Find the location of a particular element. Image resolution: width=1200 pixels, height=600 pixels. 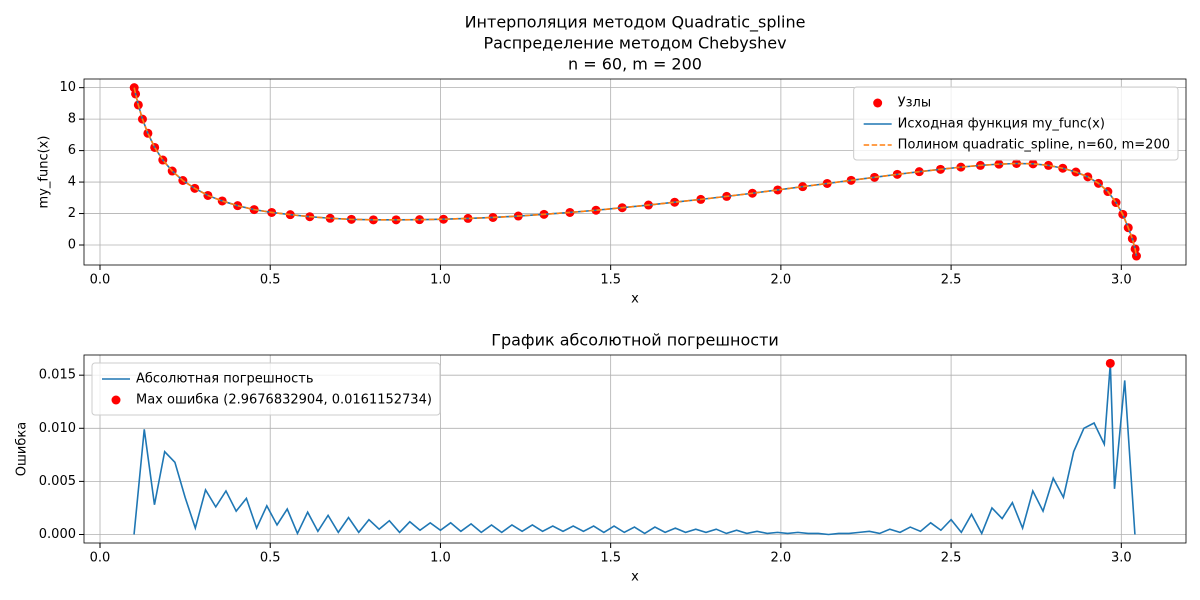

legend-label: Абсолютная погрешность is located at coordinates (225, 379).